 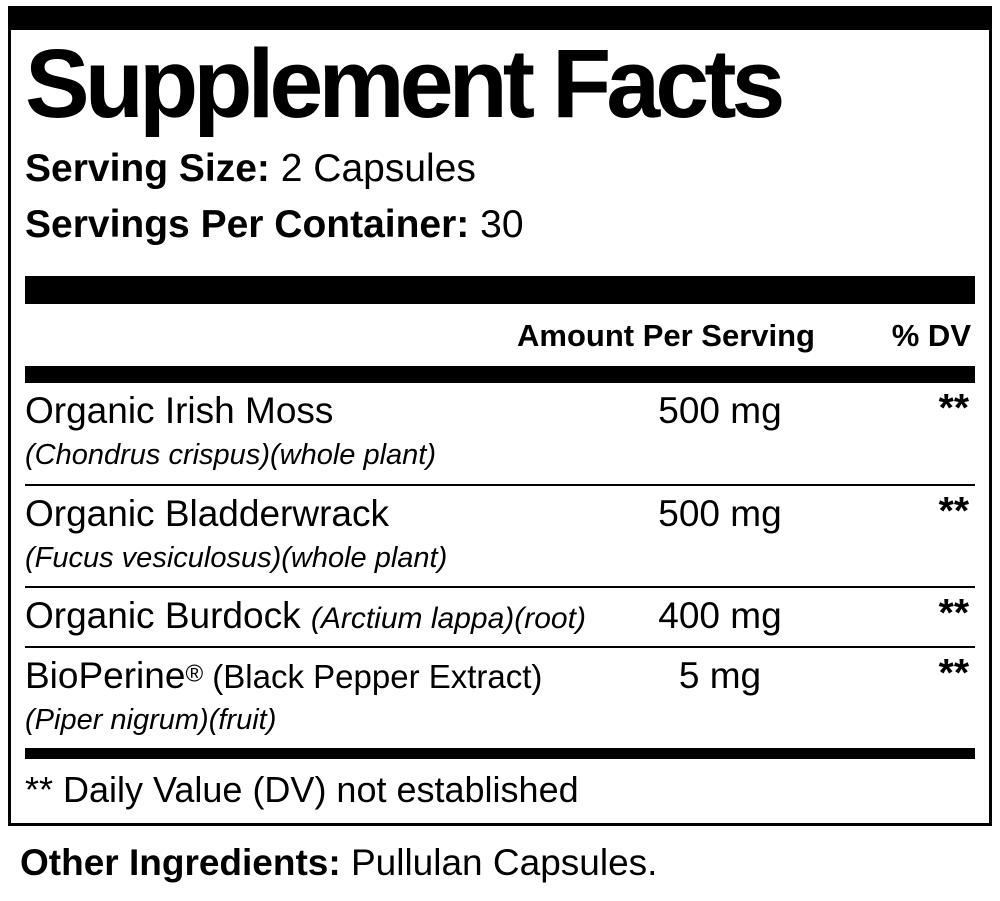 I want to click on ingredient-latin: (Chondrus crispus)(whole plant), so click(x=230, y=455).